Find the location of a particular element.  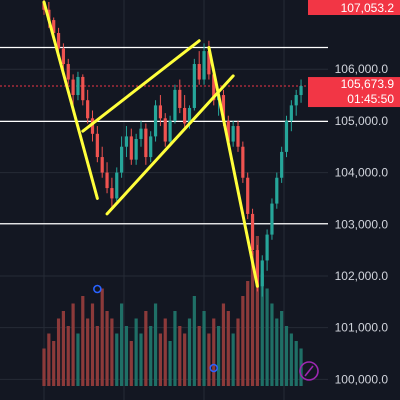

price-label-101000: 101,000.0 is located at coordinates (362, 328).